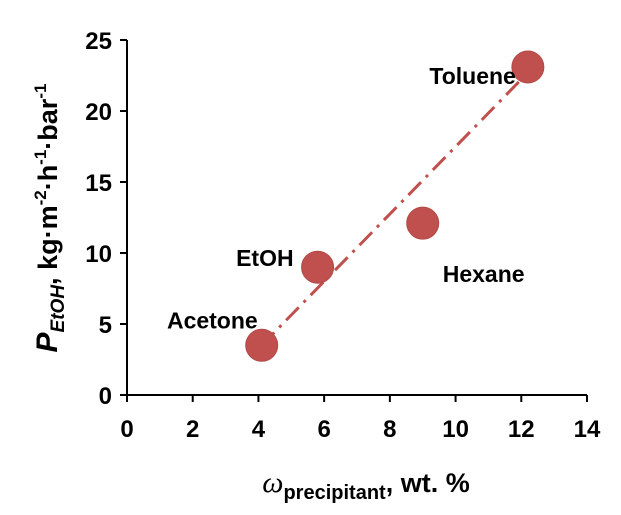 The width and height of the screenshot is (621, 515). Describe the element at coordinates (98, 183) in the screenshot. I see `y-tick-label: 15` at that location.